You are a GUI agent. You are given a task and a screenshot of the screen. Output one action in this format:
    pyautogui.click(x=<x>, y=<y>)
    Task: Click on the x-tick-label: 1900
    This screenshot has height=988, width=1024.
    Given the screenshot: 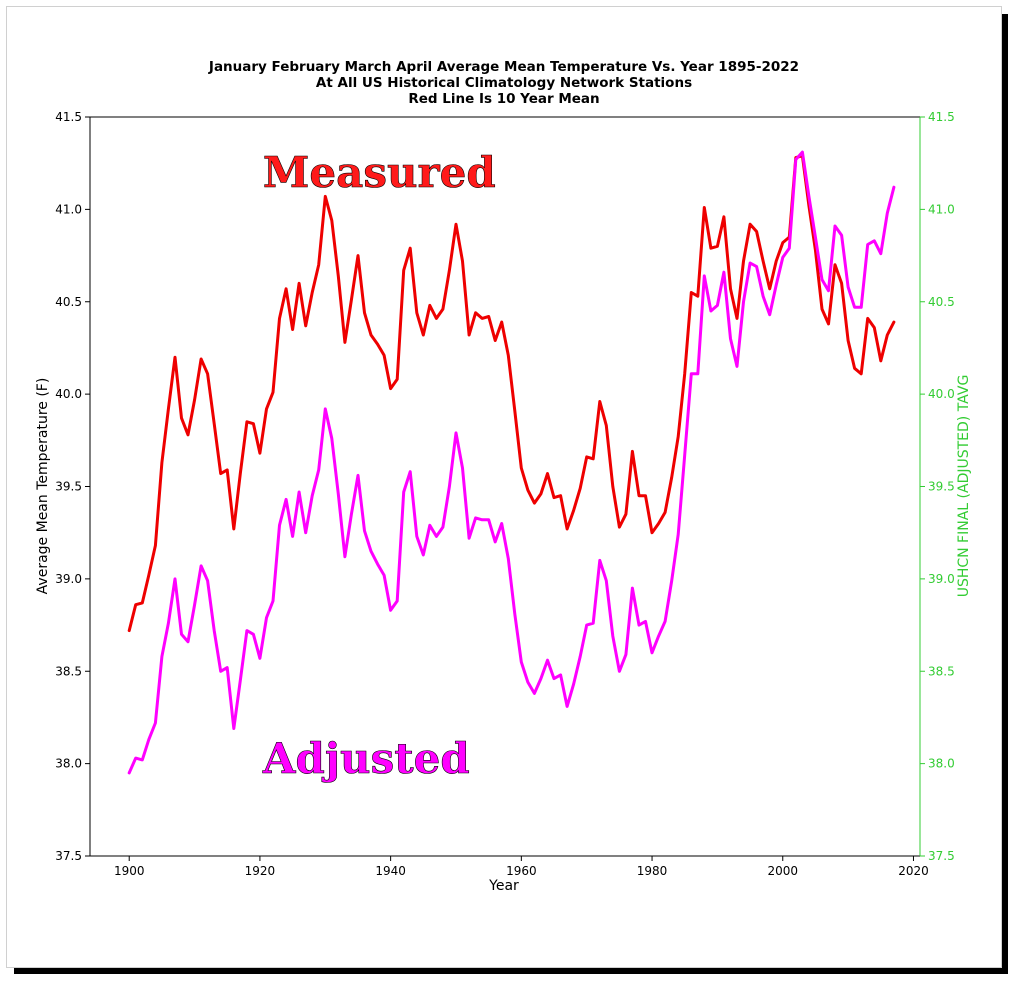 What is the action you would take?
    pyautogui.click(x=129, y=871)
    